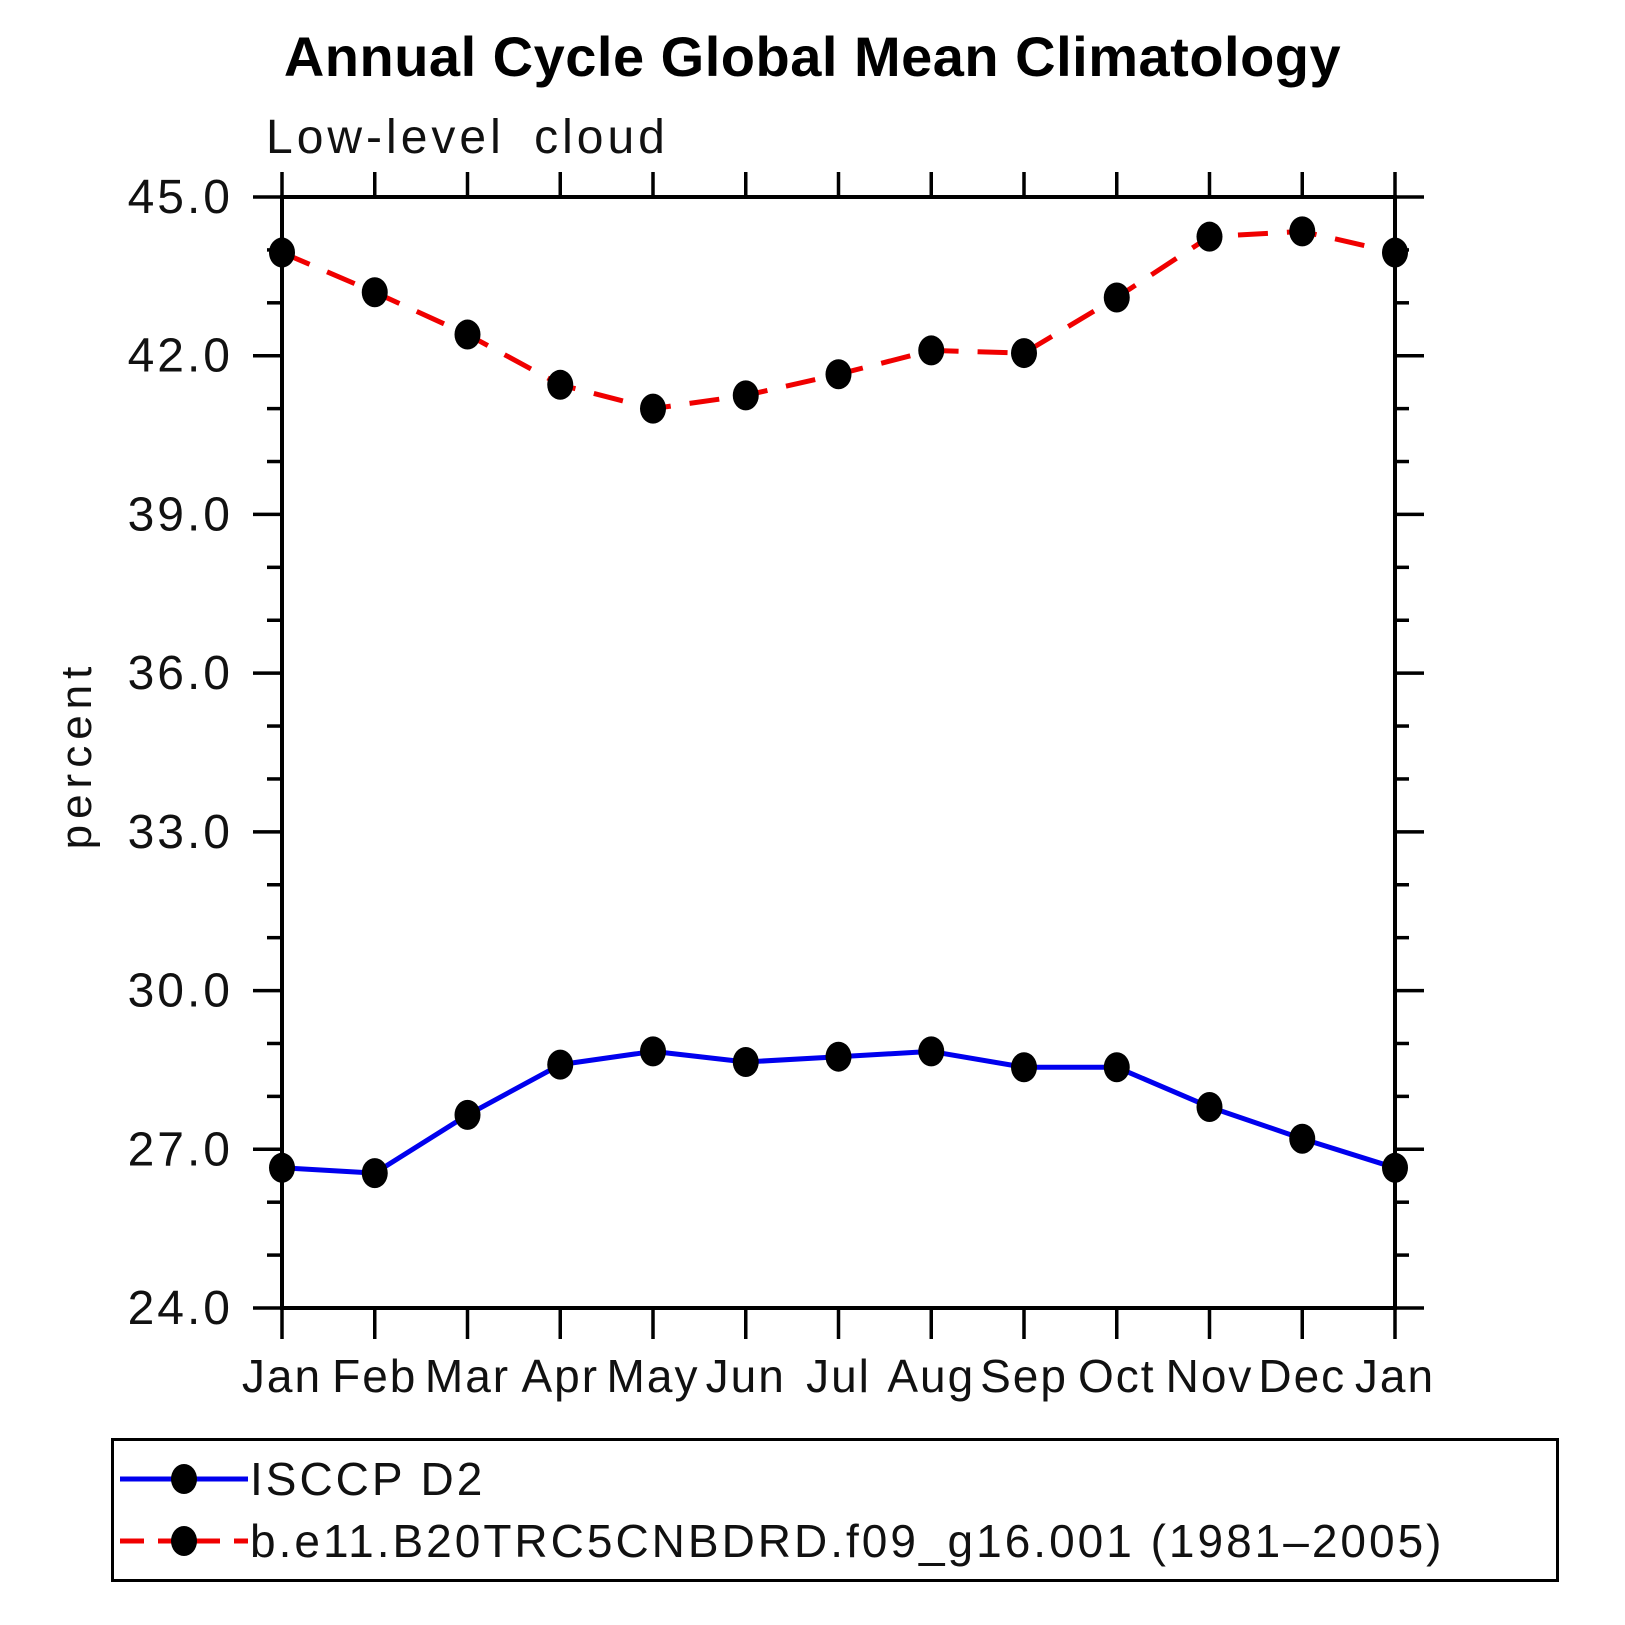 This screenshot has height=1625, width=1625. I want to click on legend-line-sample-solid, so click(184, 1479).